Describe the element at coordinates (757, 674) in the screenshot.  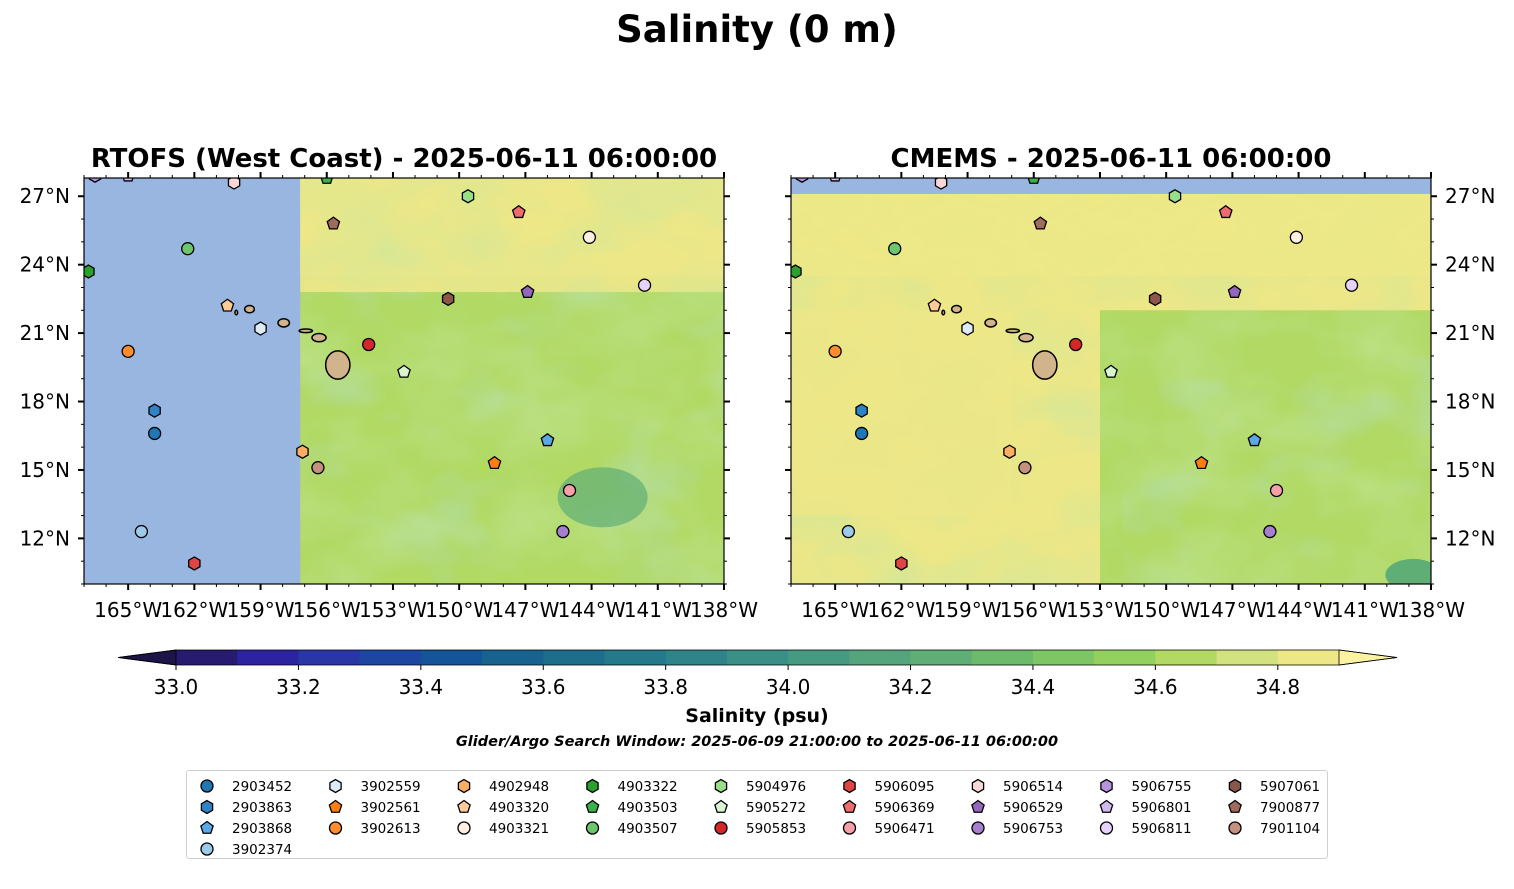
I see `colorbar: 33.0 33.2 33.4 33.6 33.8 34.0 34.2 34.4 34.6 34.8` at that location.